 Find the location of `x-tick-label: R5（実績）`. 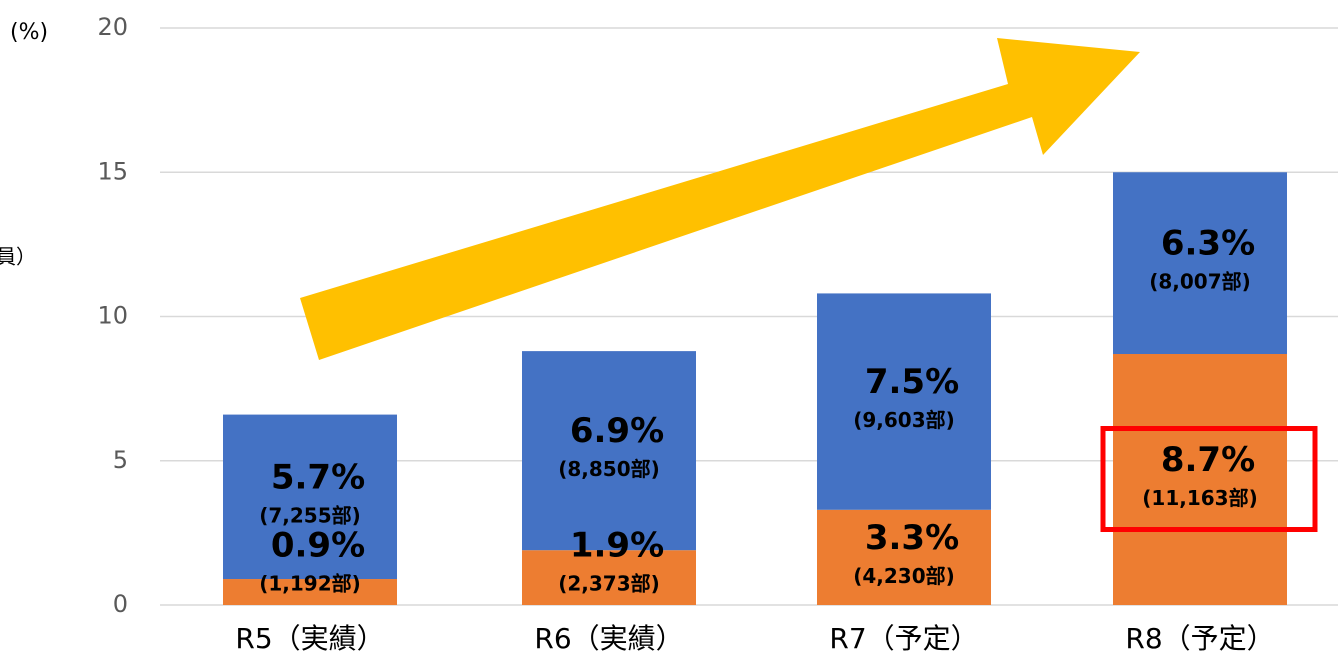

x-tick-label: R5（実績） is located at coordinates (309, 638).